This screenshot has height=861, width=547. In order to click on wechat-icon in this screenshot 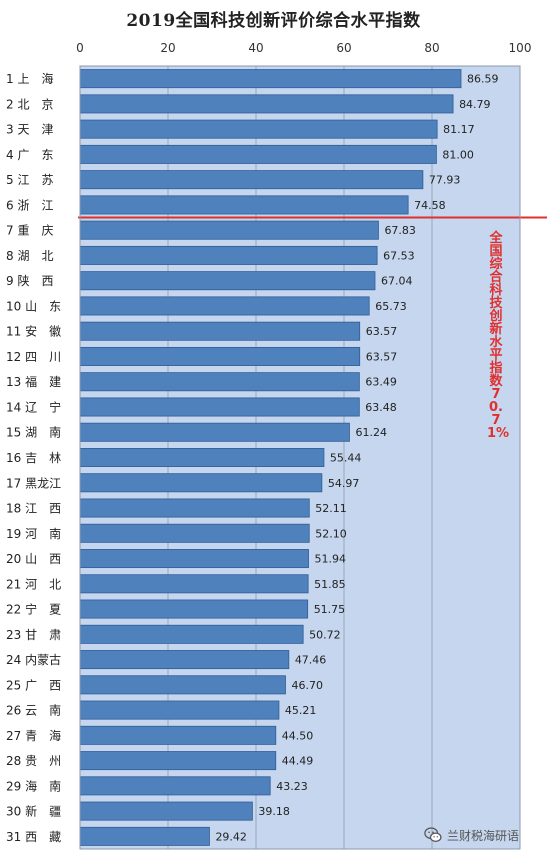, I will do `click(433, 835)`.